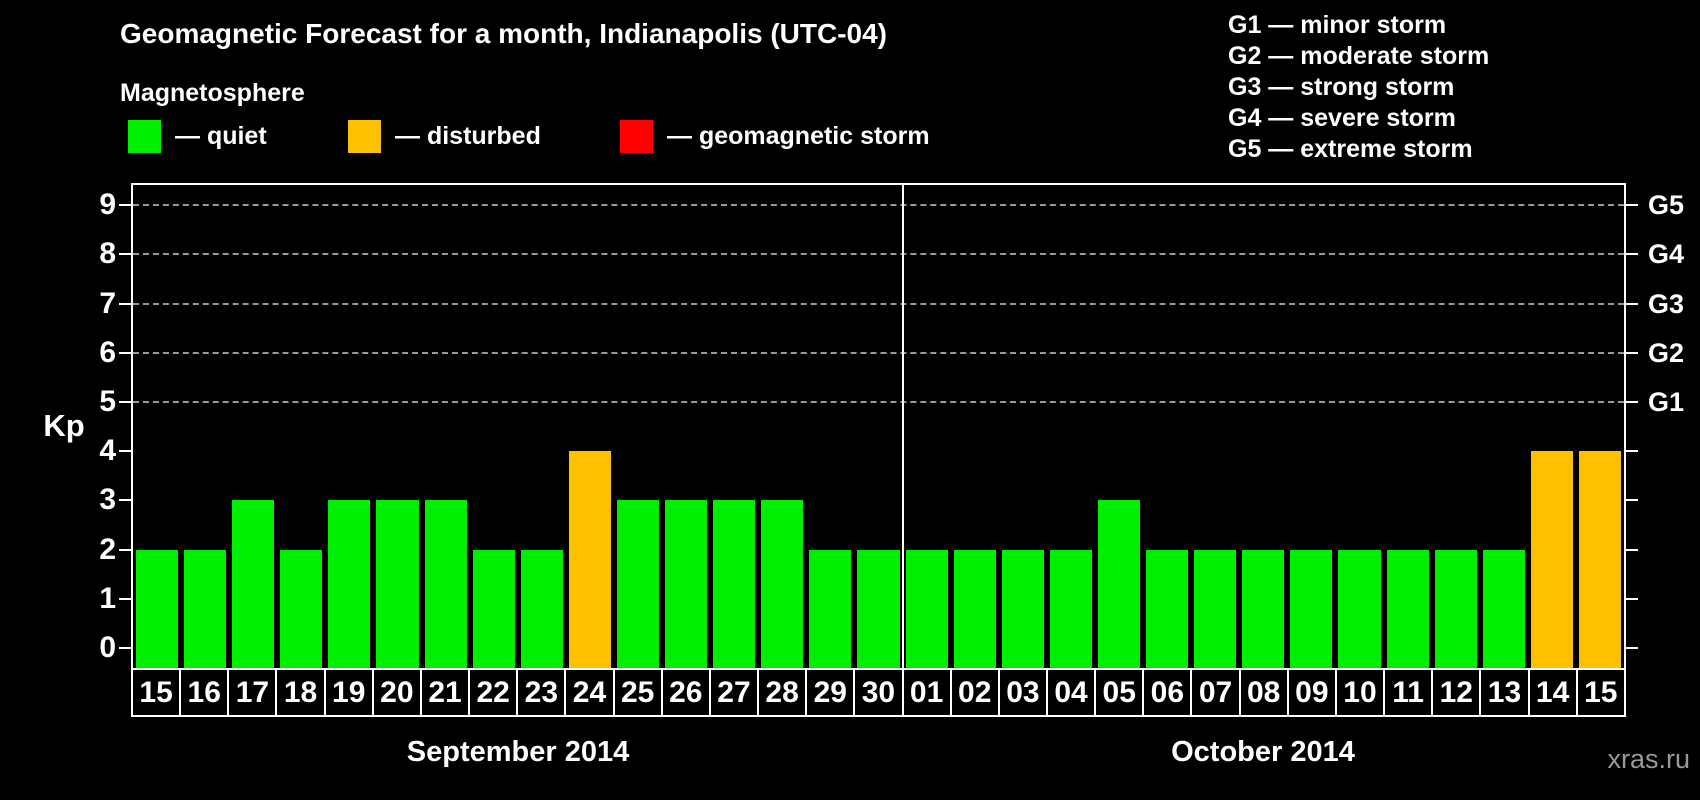  I want to click on date-cell-16: 16, so click(204, 692).